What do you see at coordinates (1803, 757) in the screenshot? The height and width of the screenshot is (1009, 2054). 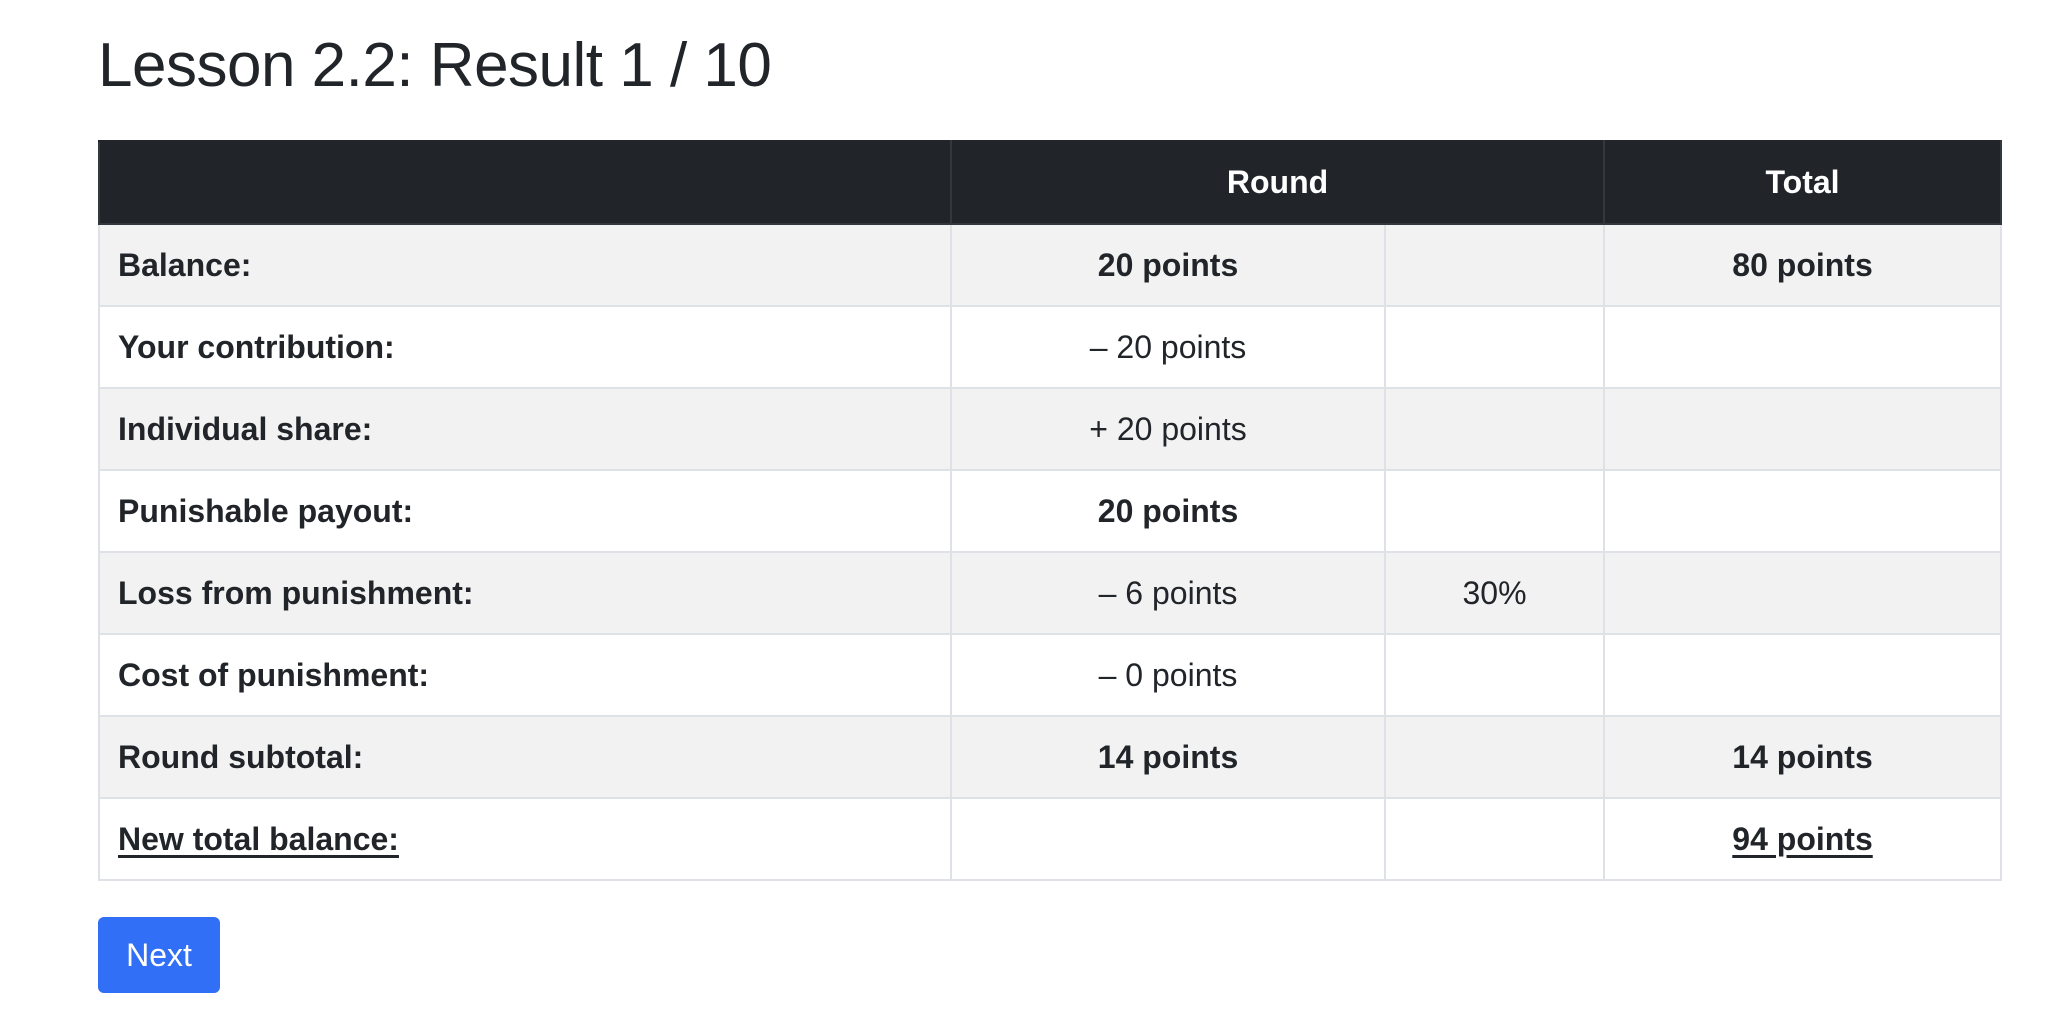 I see `total-value: 14 points` at bounding box center [1803, 757].